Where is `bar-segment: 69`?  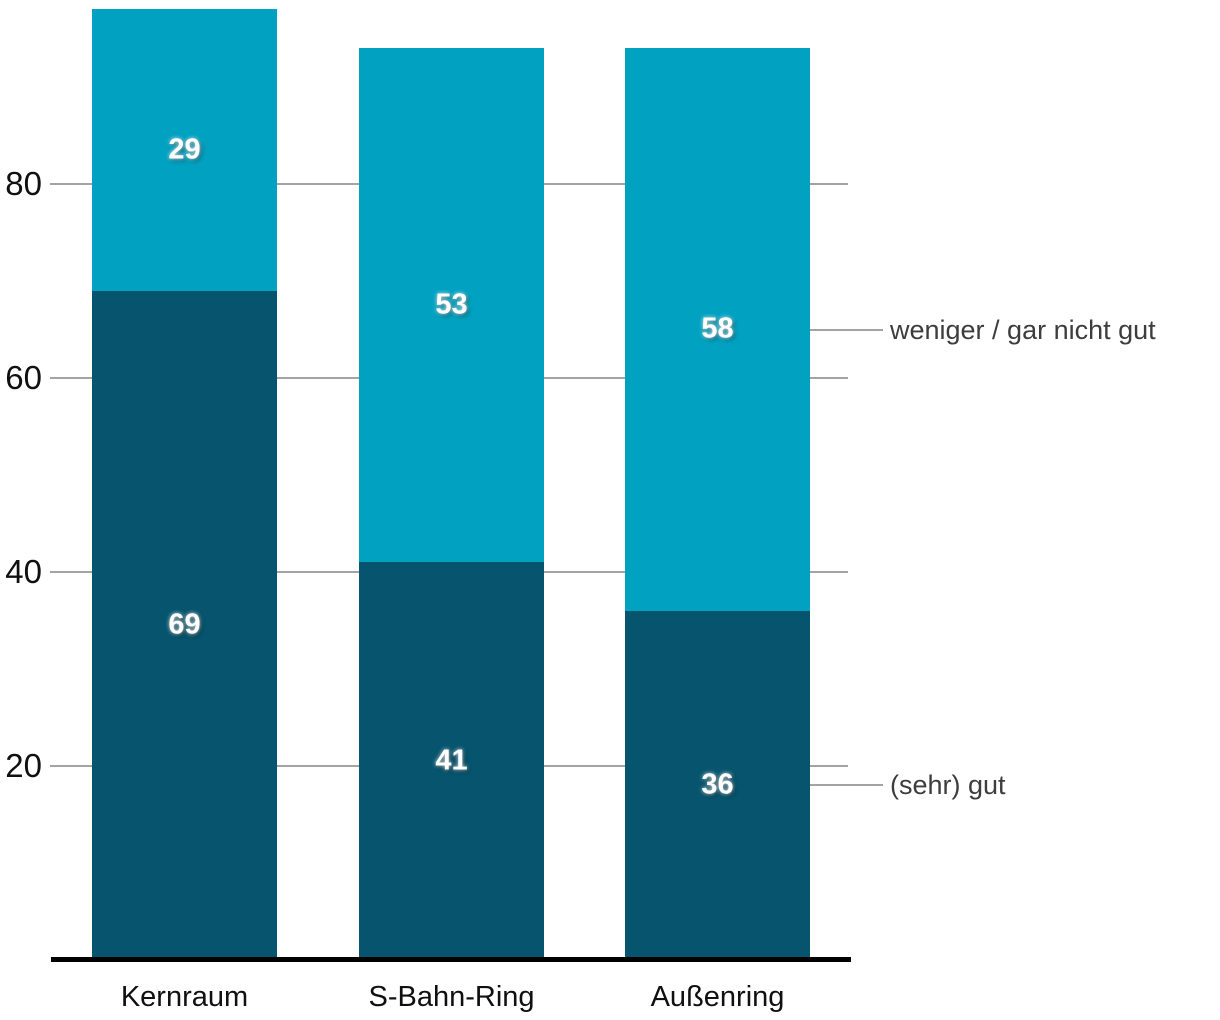
bar-segment: 69 is located at coordinates (184, 625).